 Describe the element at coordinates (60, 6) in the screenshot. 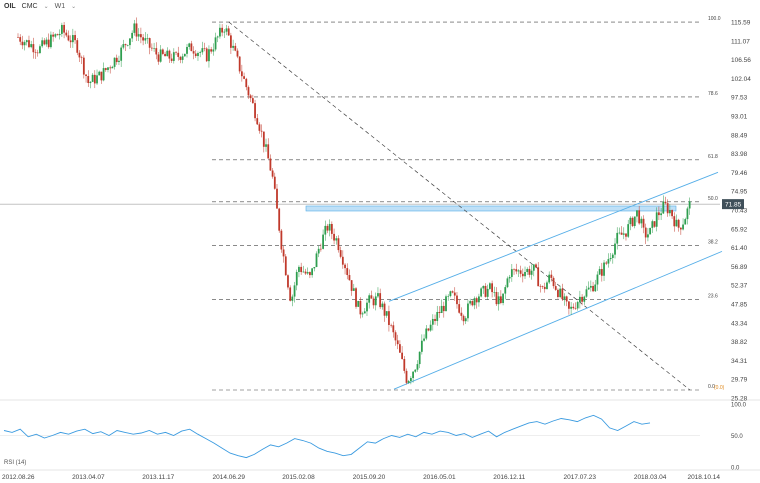

I see `timeframe-label: W1` at that location.